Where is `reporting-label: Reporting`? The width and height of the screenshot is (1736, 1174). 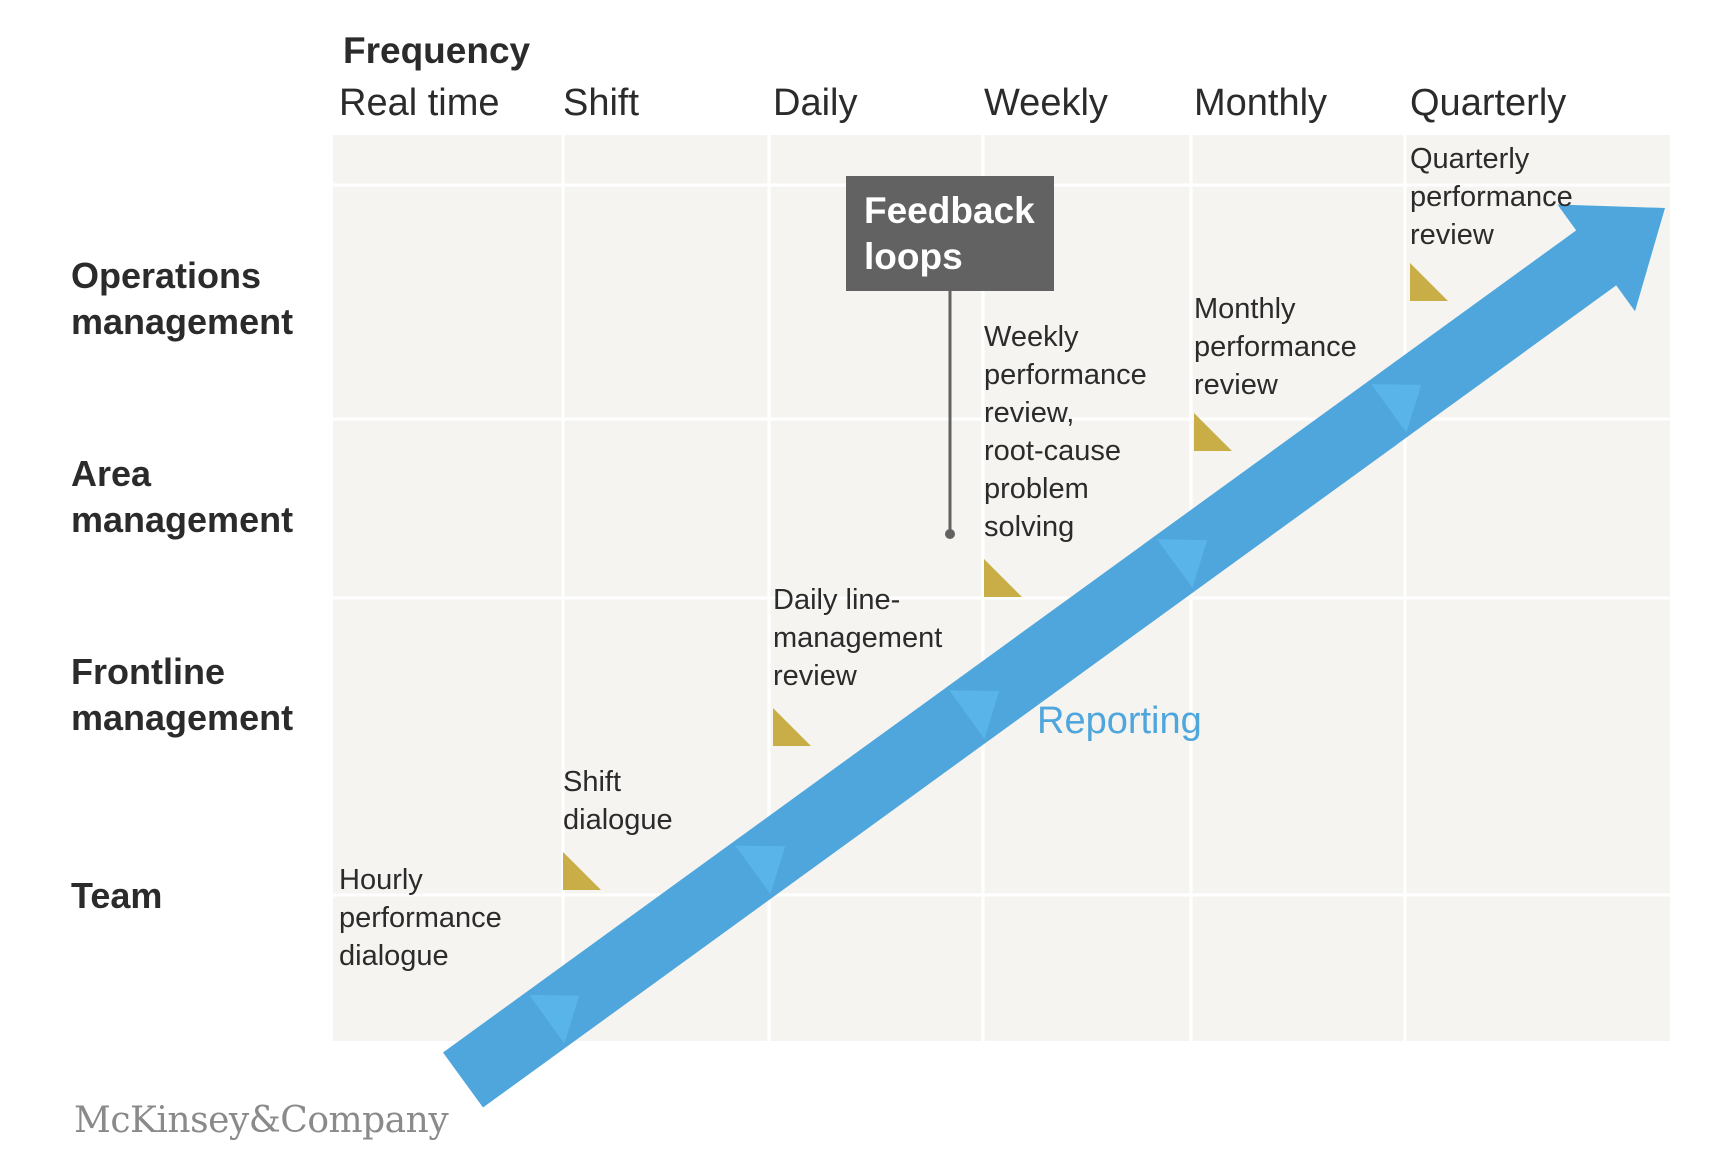 reporting-label: Reporting is located at coordinates (1119, 721).